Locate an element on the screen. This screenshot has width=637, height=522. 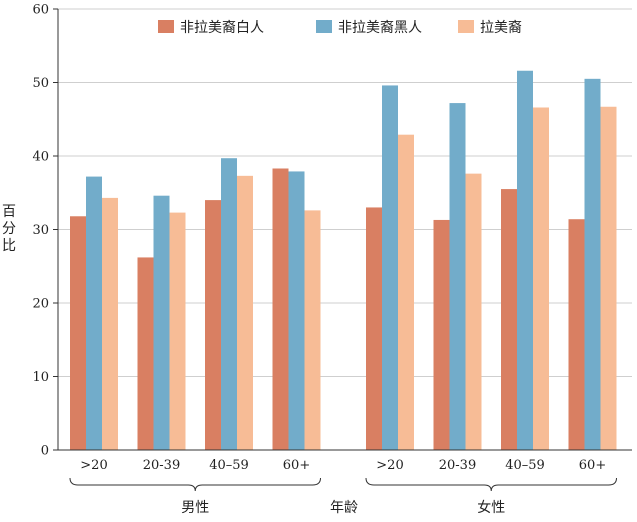
y-tick-label: 20 is located at coordinates (40, 304).